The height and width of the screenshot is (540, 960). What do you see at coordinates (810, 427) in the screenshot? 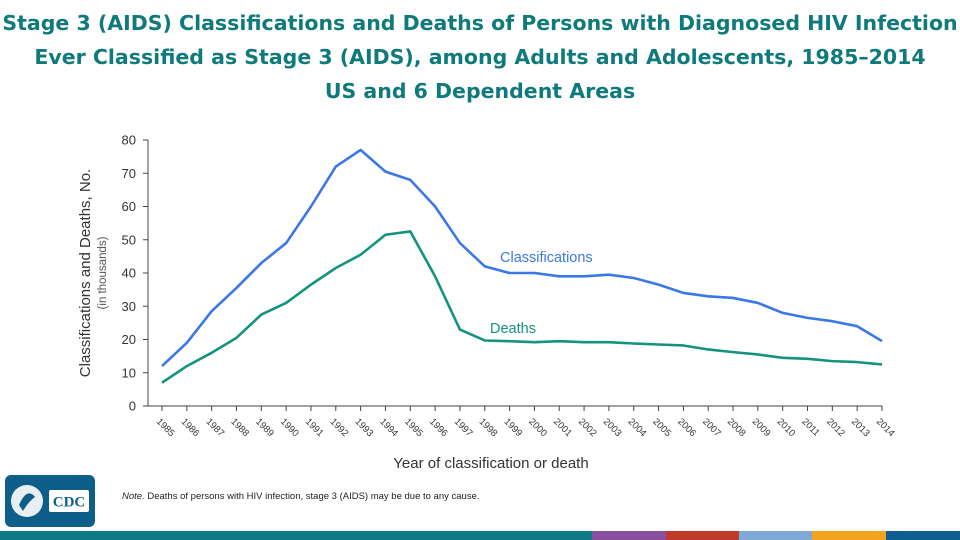
I see `x-tick-label: 2011` at bounding box center [810, 427].